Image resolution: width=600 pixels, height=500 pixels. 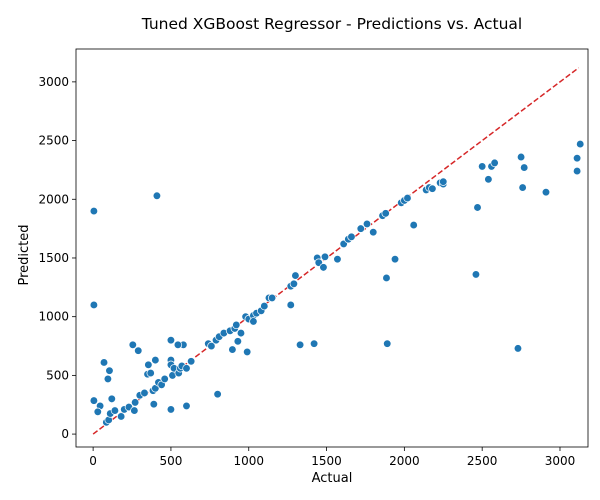 I want to click on y-tick-label: 500, so click(x=57, y=375).